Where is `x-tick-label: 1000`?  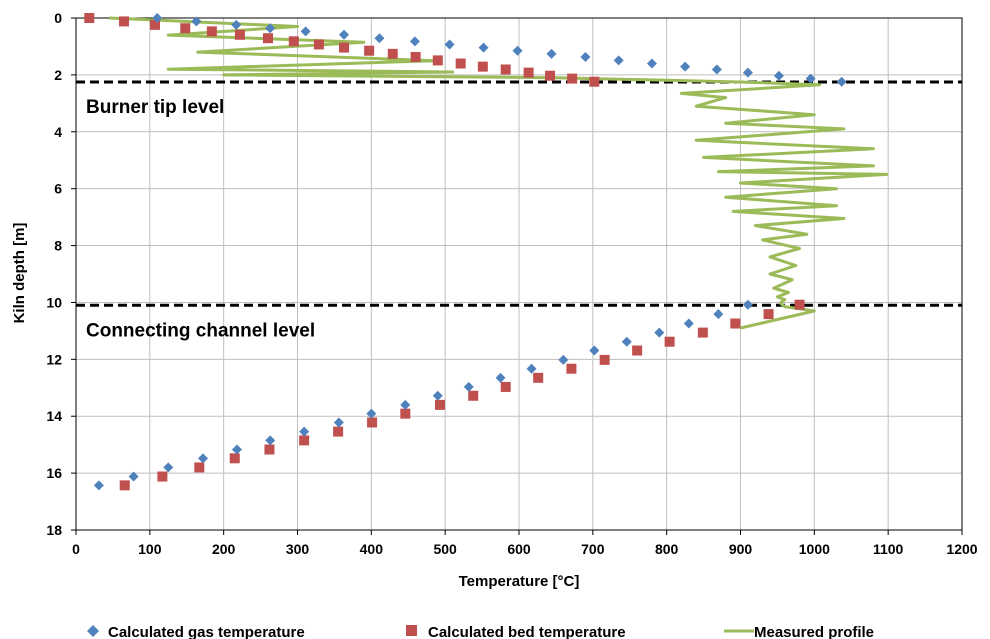 x-tick-label: 1000 is located at coordinates (814, 549).